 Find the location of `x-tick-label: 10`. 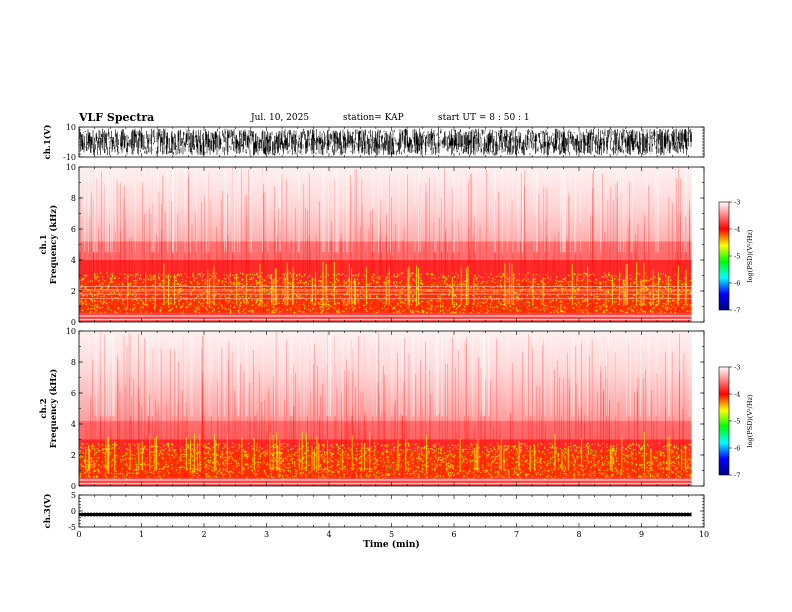

x-tick-label: 10 is located at coordinates (704, 534).